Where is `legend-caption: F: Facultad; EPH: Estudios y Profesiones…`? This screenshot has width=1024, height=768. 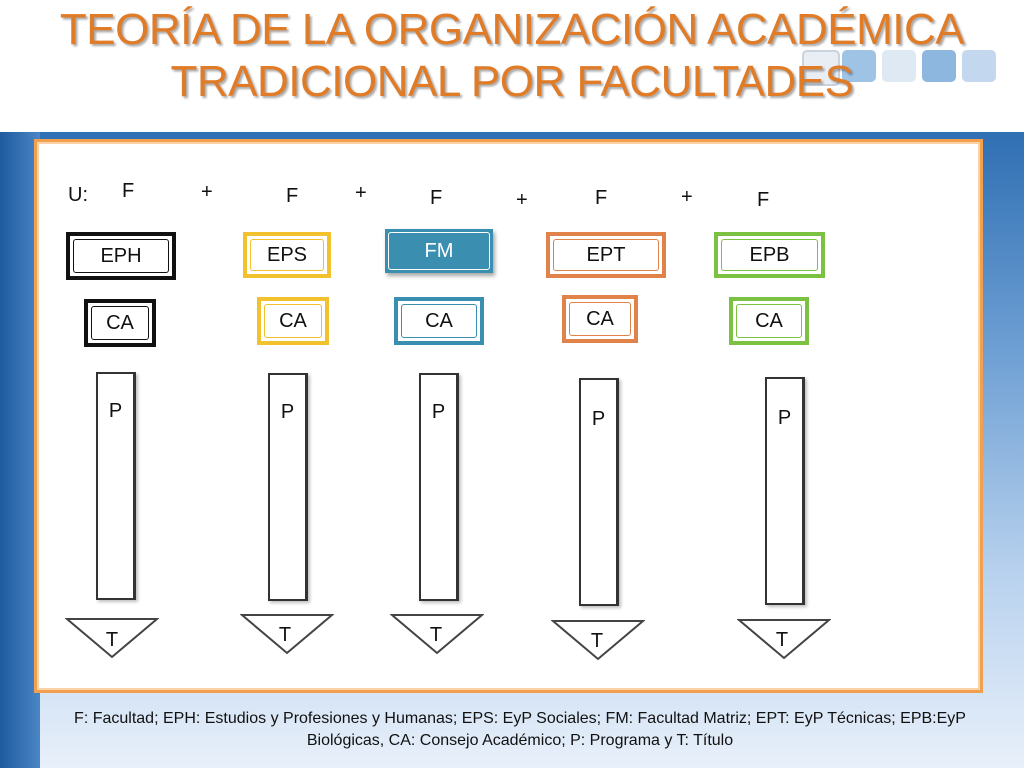 legend-caption: F: Facultad; EPH: Estudios y Profesiones… is located at coordinates (520, 730).